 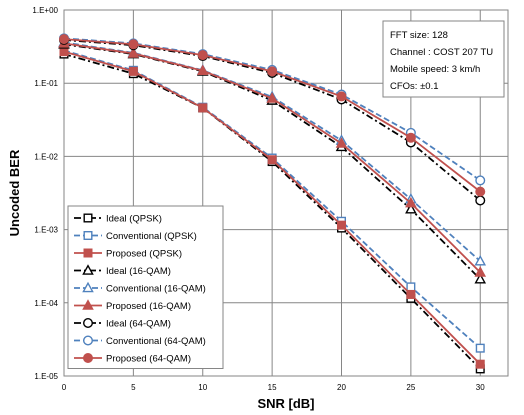 What do you see at coordinates (46, 83) in the screenshot?
I see `y-tick-label: 1.E-01` at bounding box center [46, 83].